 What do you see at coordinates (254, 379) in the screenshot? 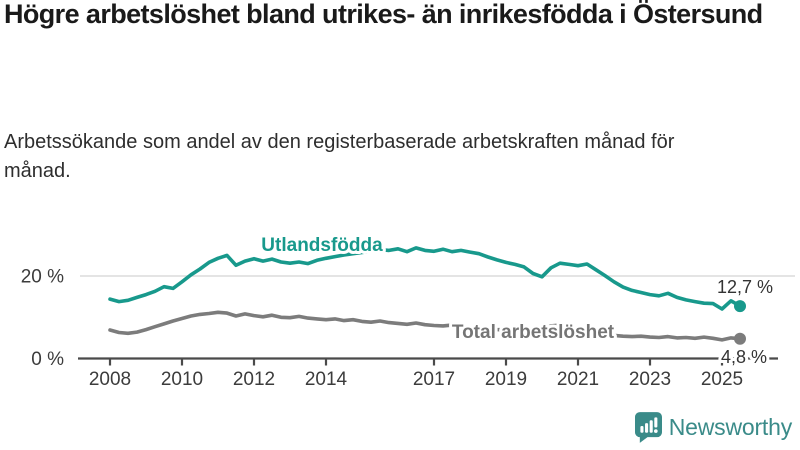
I see `x-tick-label-2012: 2012` at bounding box center [254, 379].